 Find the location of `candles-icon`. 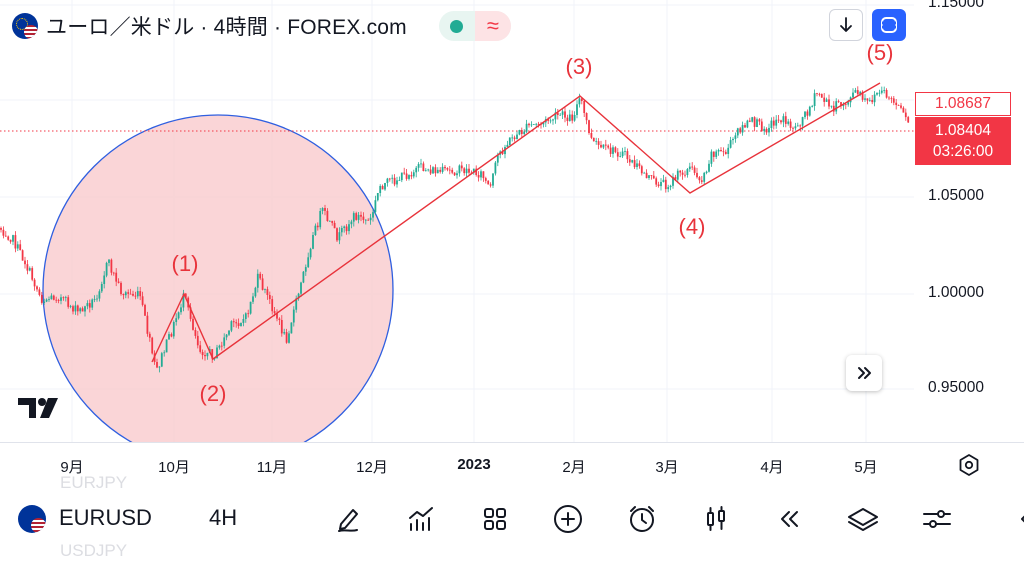

candles-icon is located at coordinates (716, 518).